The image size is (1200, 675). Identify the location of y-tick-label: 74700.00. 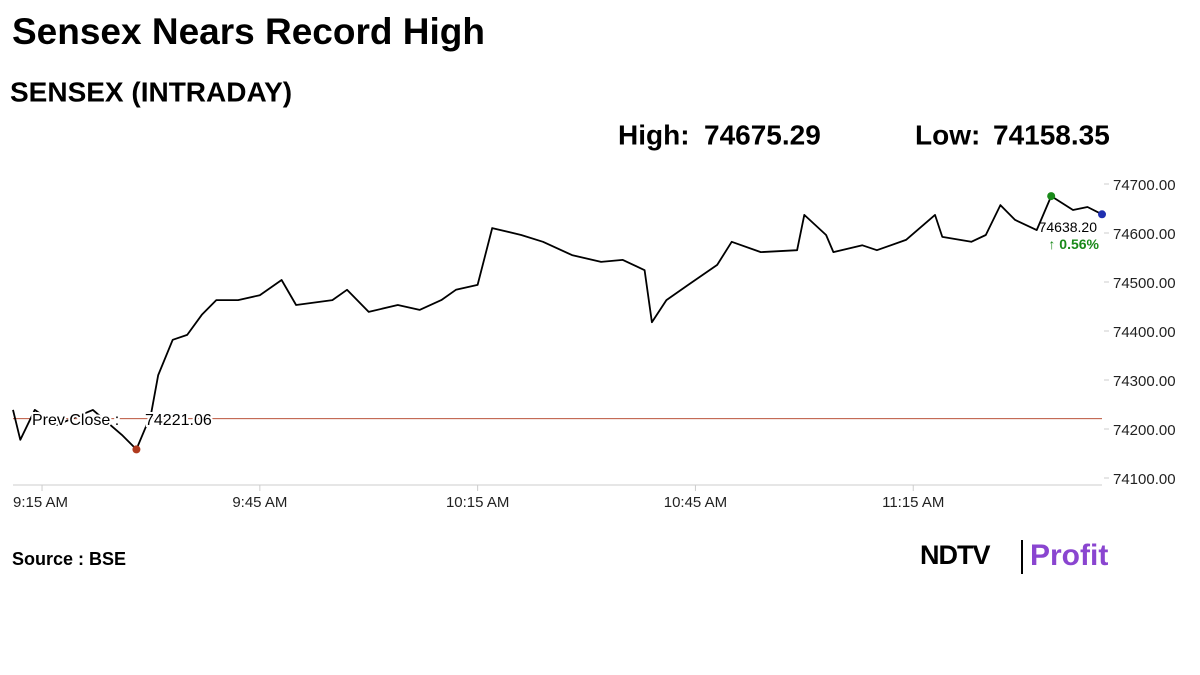
(1144, 185).